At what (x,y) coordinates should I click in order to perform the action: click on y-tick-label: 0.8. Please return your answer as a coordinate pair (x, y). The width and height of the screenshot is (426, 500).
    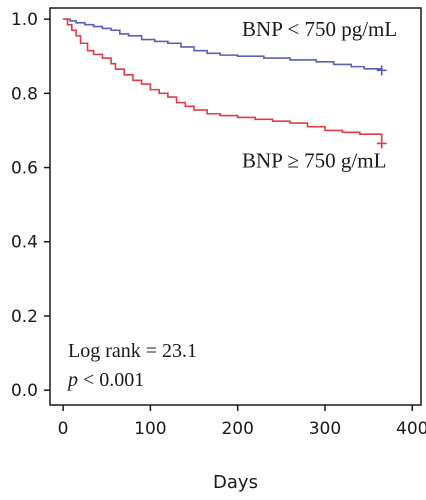
    Looking at the image, I should click on (24, 94).